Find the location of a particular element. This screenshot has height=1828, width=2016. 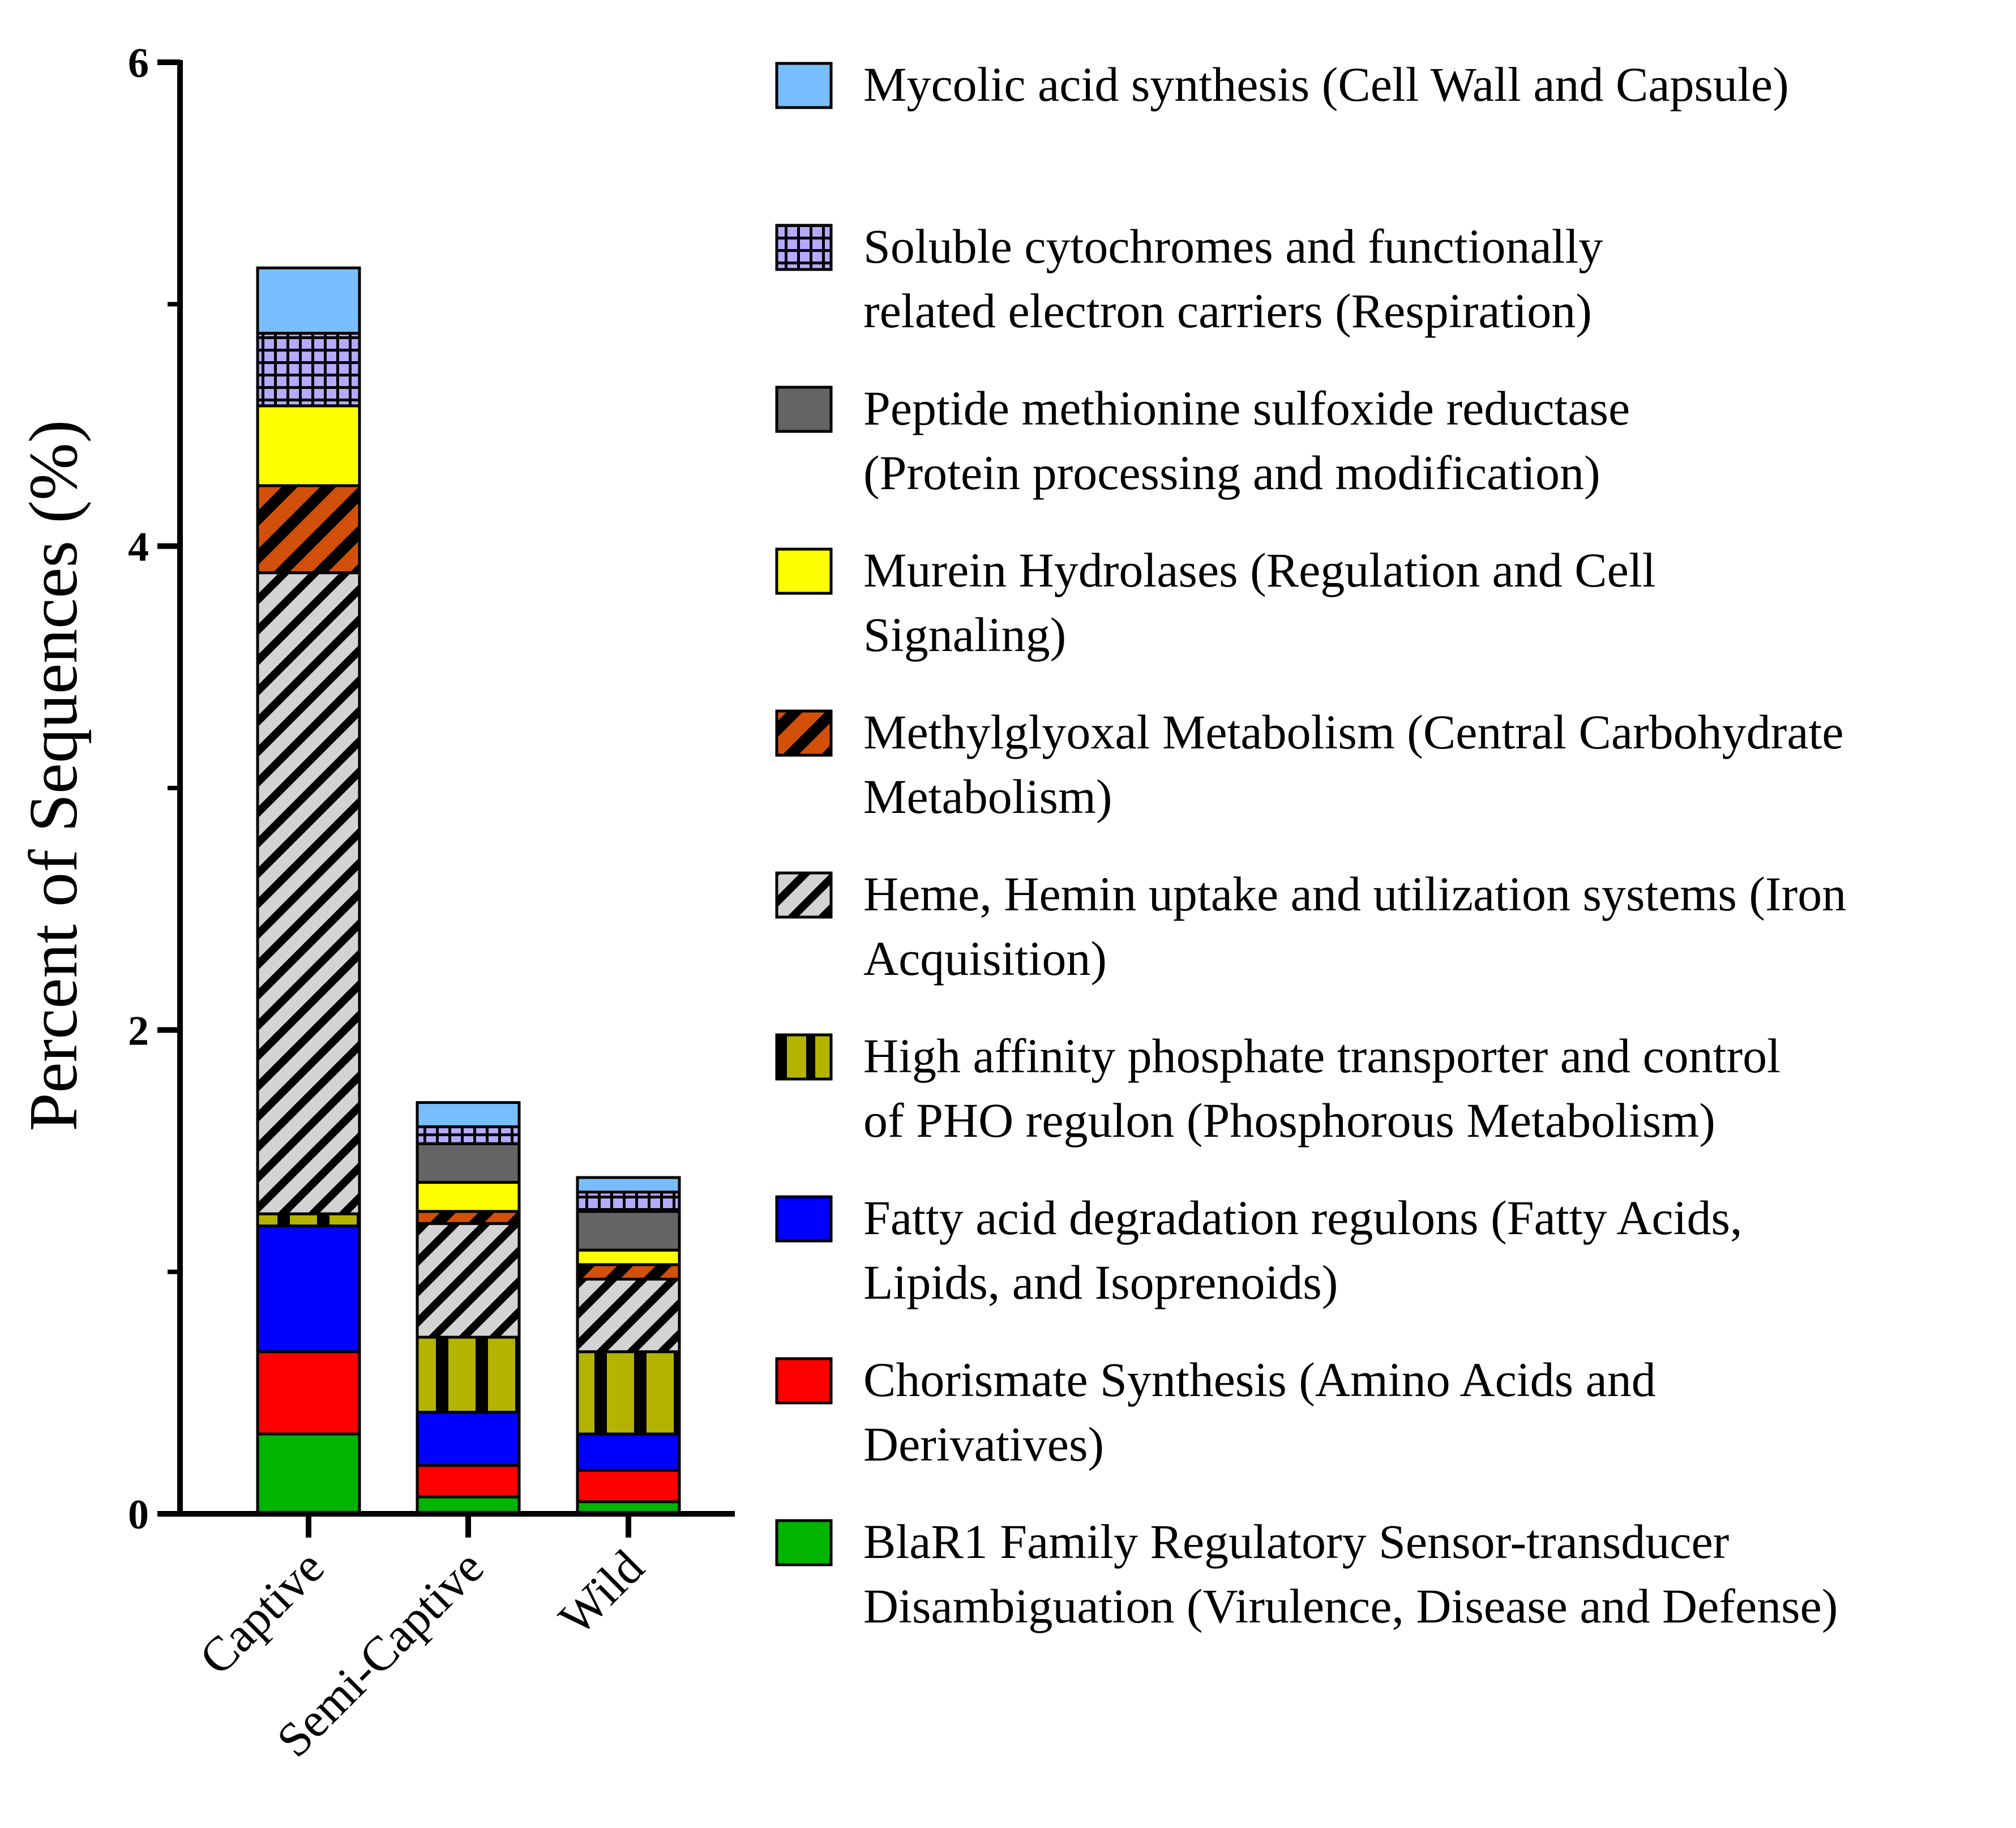

y-tick-label-4: 4 is located at coordinates (138, 547).